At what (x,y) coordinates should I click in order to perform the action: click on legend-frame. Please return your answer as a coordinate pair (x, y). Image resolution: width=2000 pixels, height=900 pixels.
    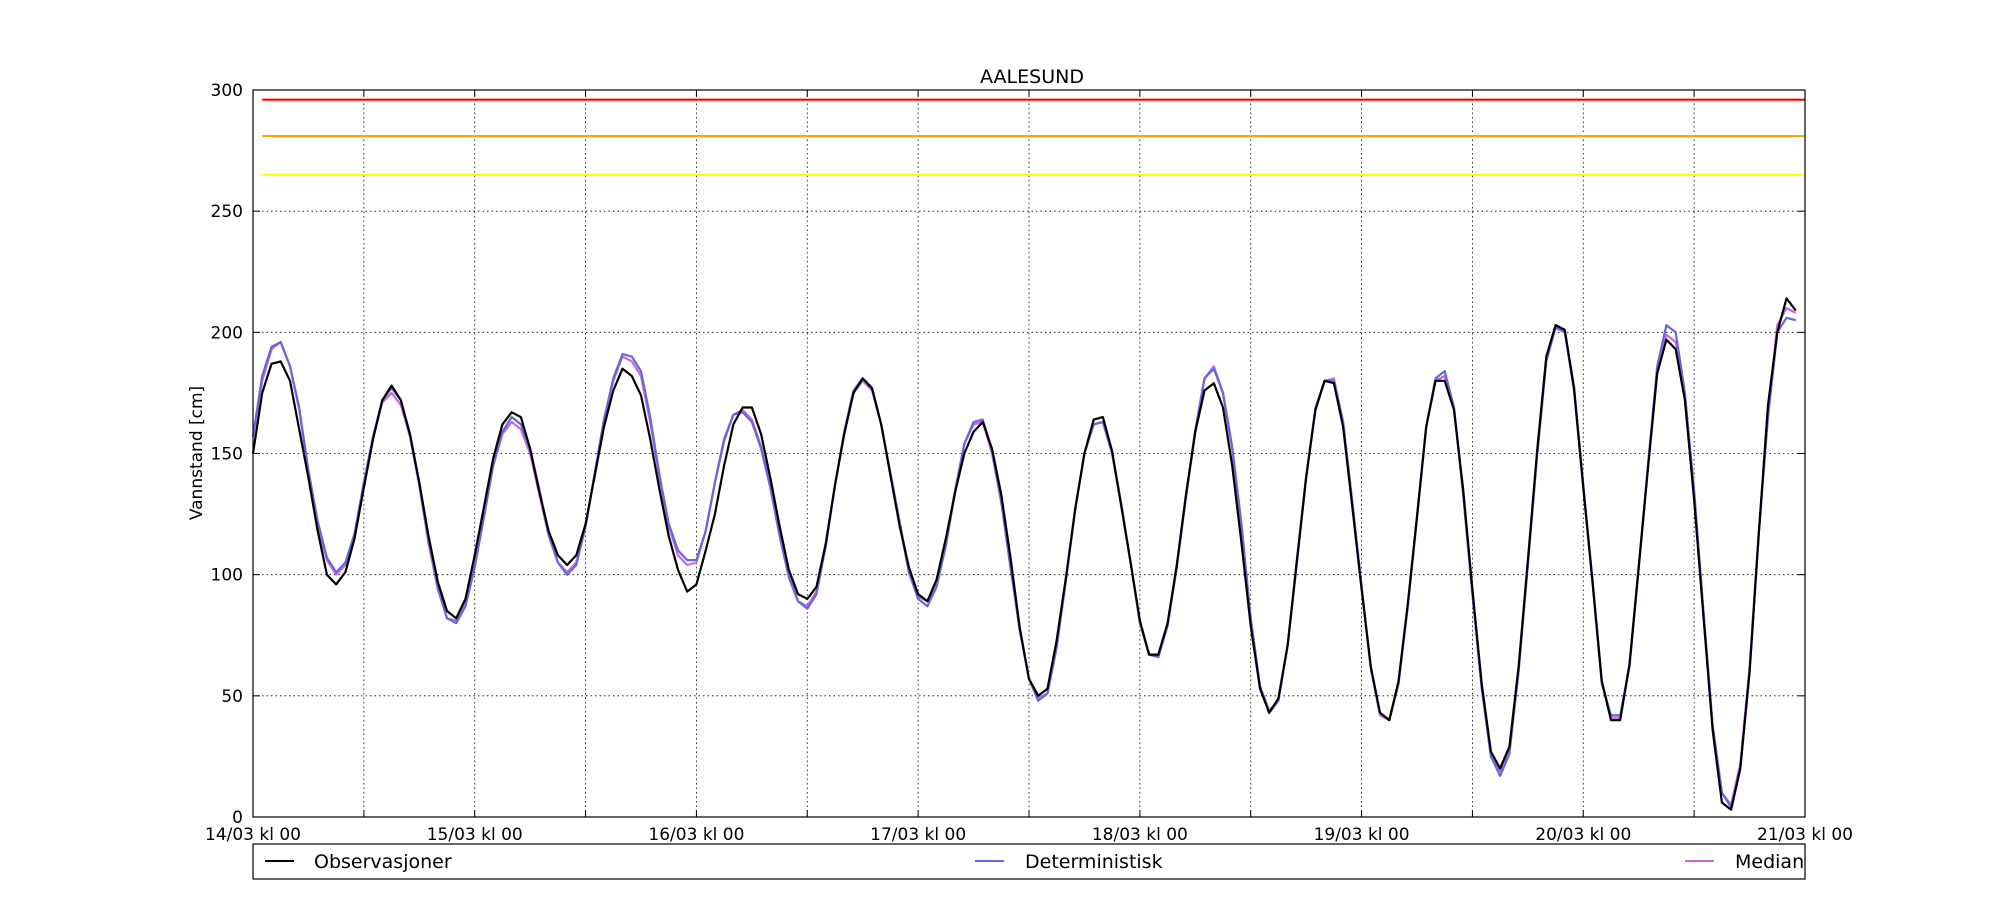
    Looking at the image, I should click on (1029, 861).